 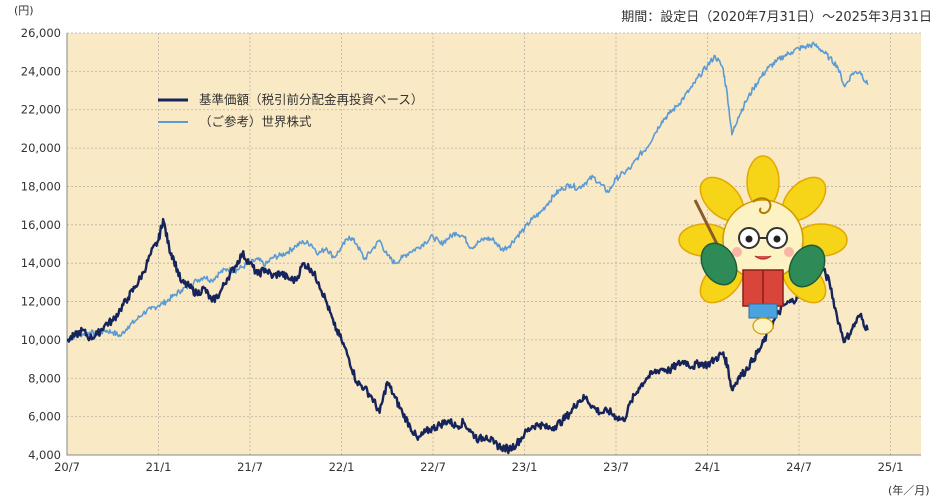 What do you see at coordinates (41, 302) in the screenshot?
I see `y-tick-label: 12,000` at bounding box center [41, 302].